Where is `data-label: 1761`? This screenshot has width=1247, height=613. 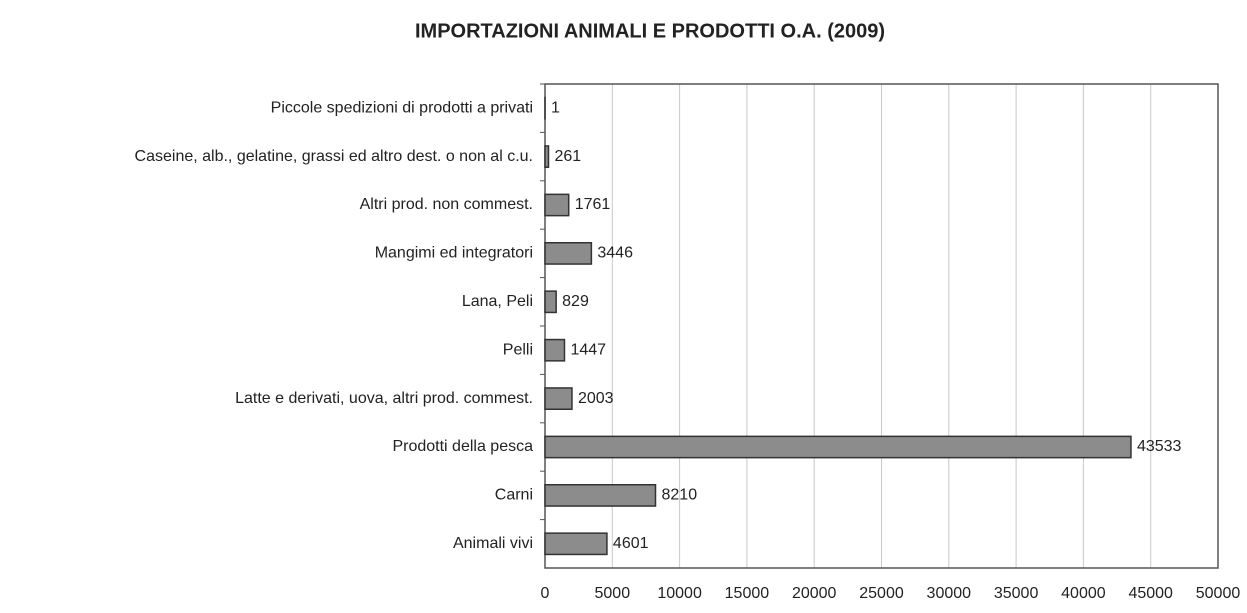 data-label: 1761 is located at coordinates (593, 204).